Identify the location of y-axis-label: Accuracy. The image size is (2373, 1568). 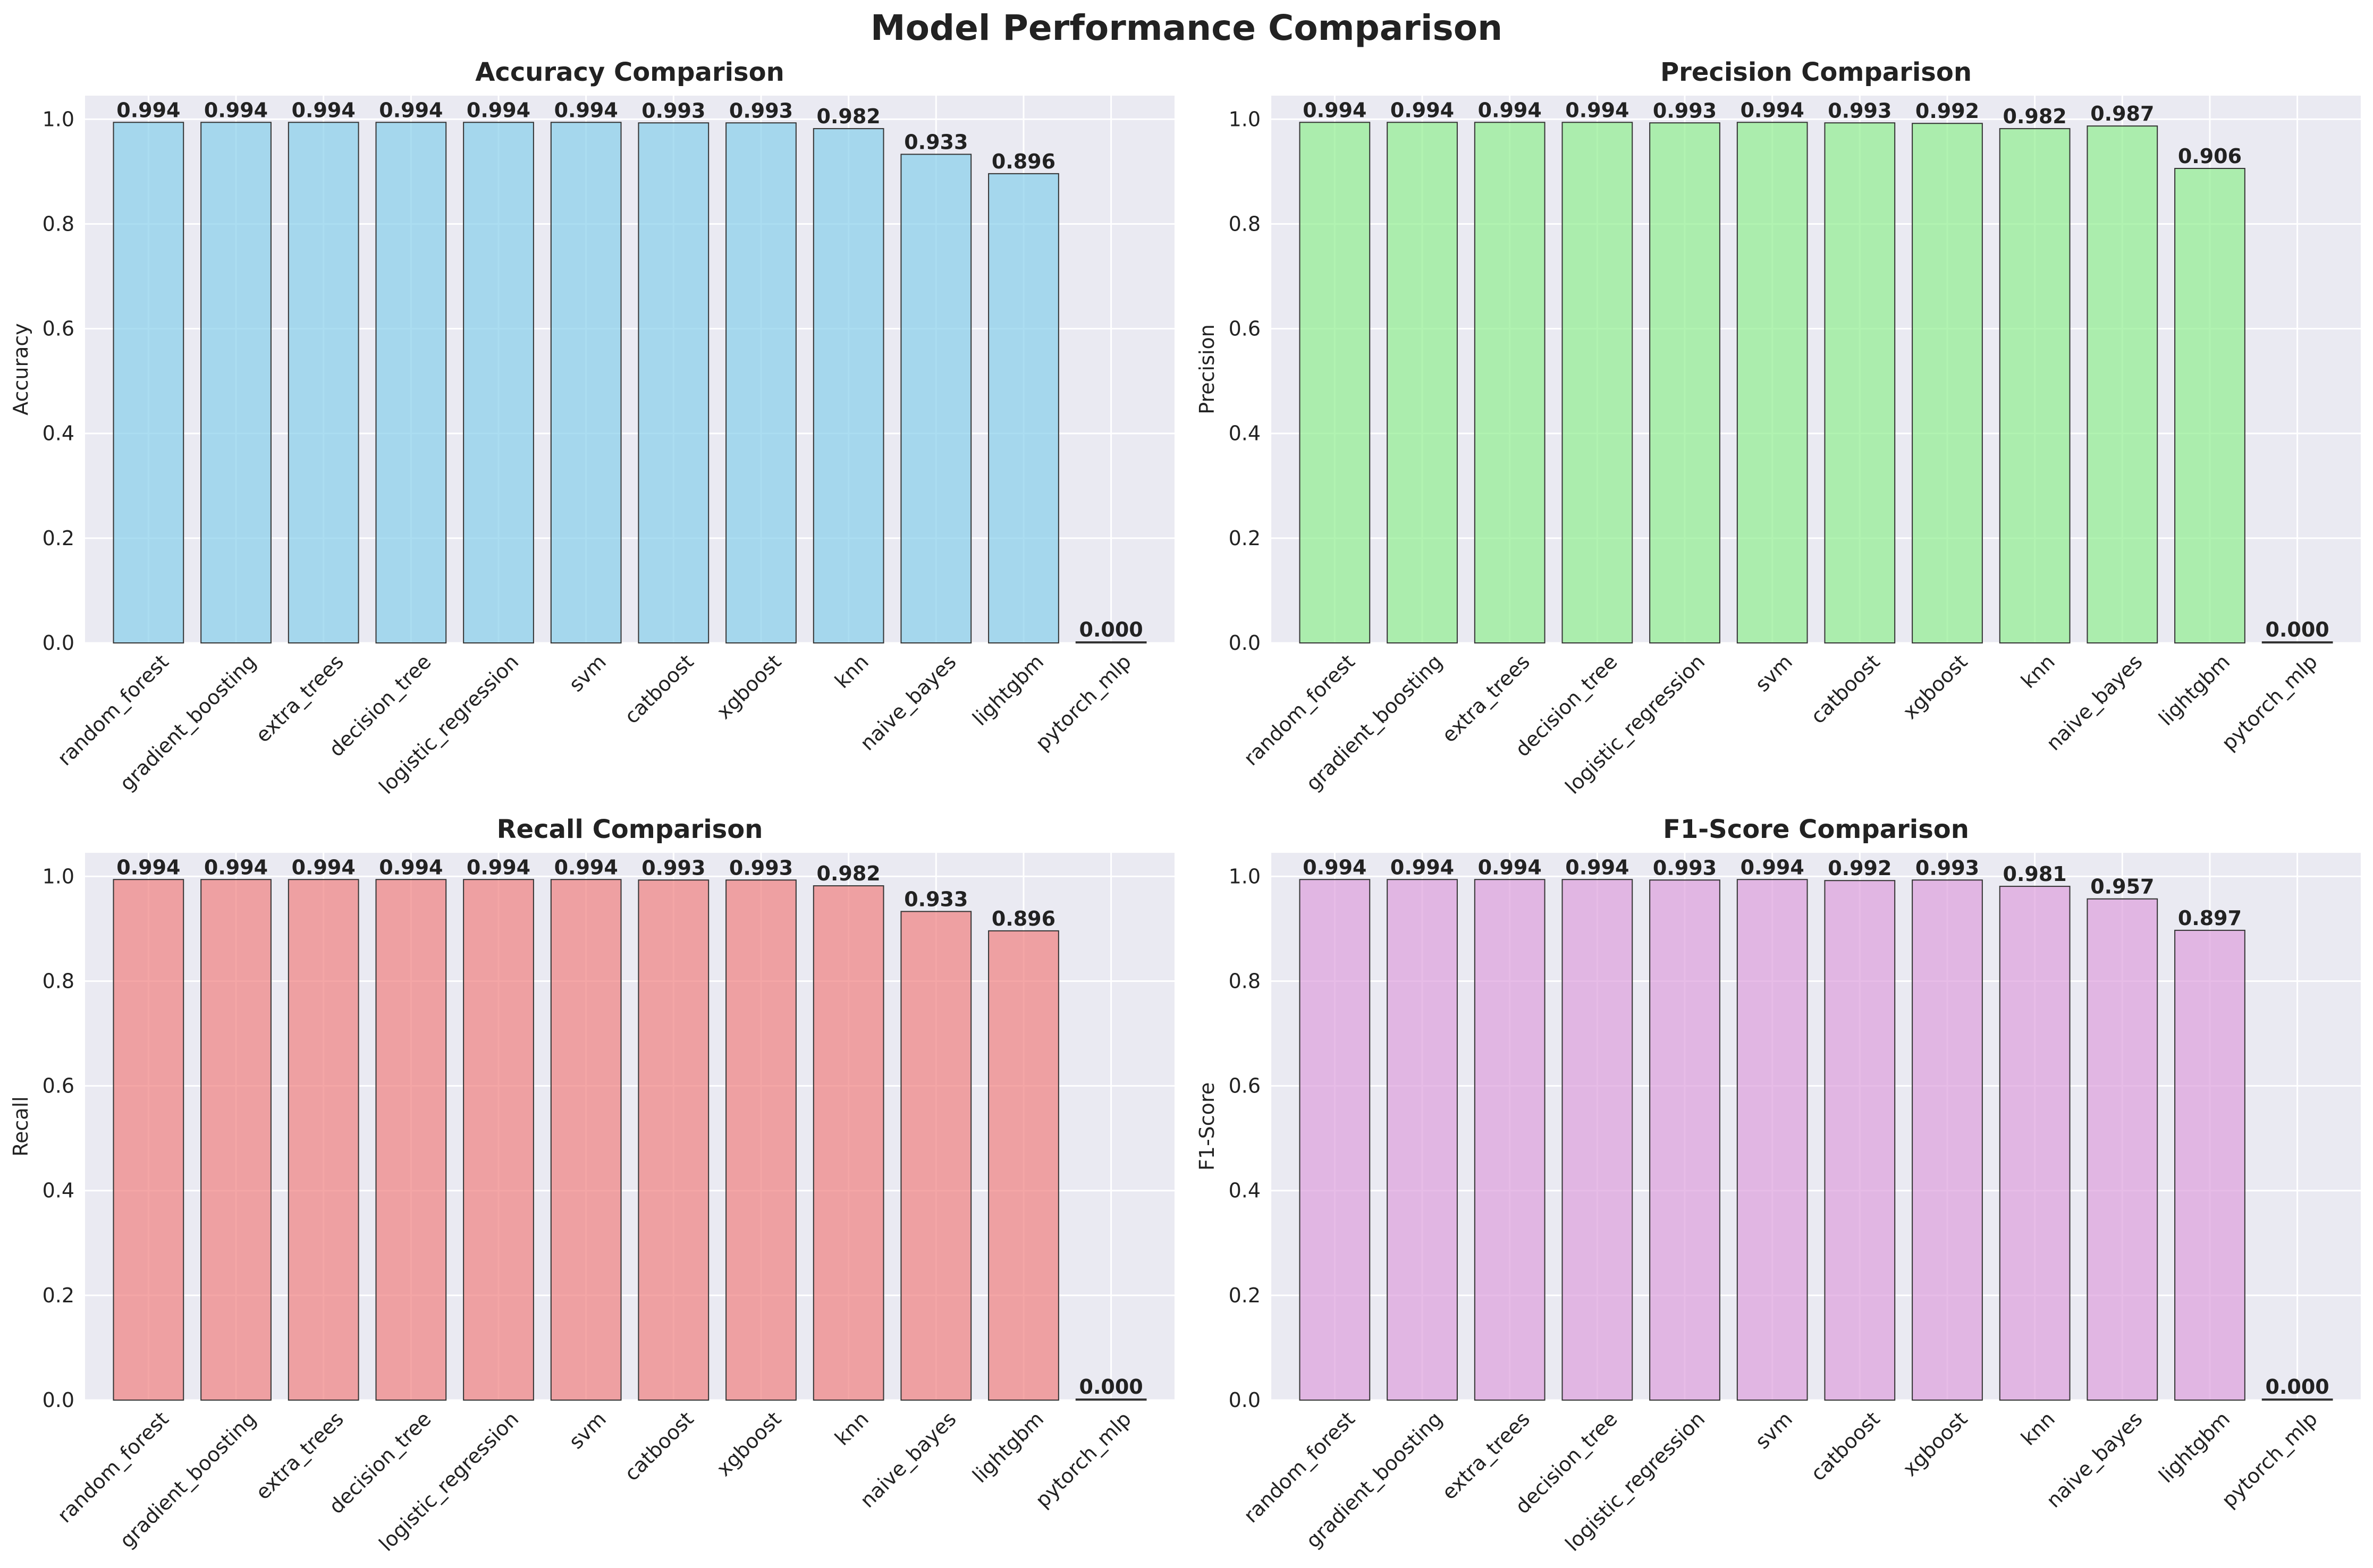
(20, 369).